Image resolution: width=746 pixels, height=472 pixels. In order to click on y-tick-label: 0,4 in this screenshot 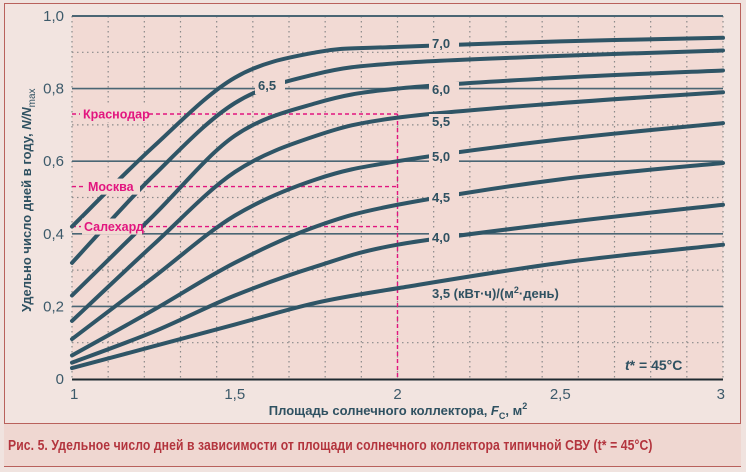, I will do `click(53, 234)`.